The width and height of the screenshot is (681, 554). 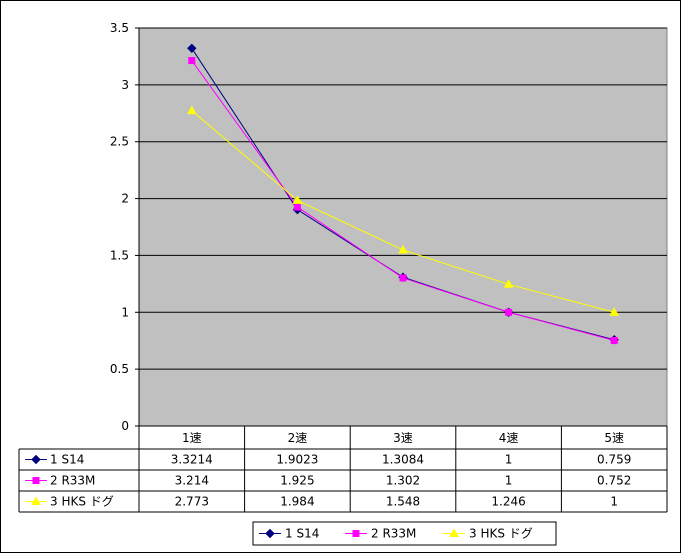 I want to click on y-tick-label: 0.5, so click(x=119, y=369).